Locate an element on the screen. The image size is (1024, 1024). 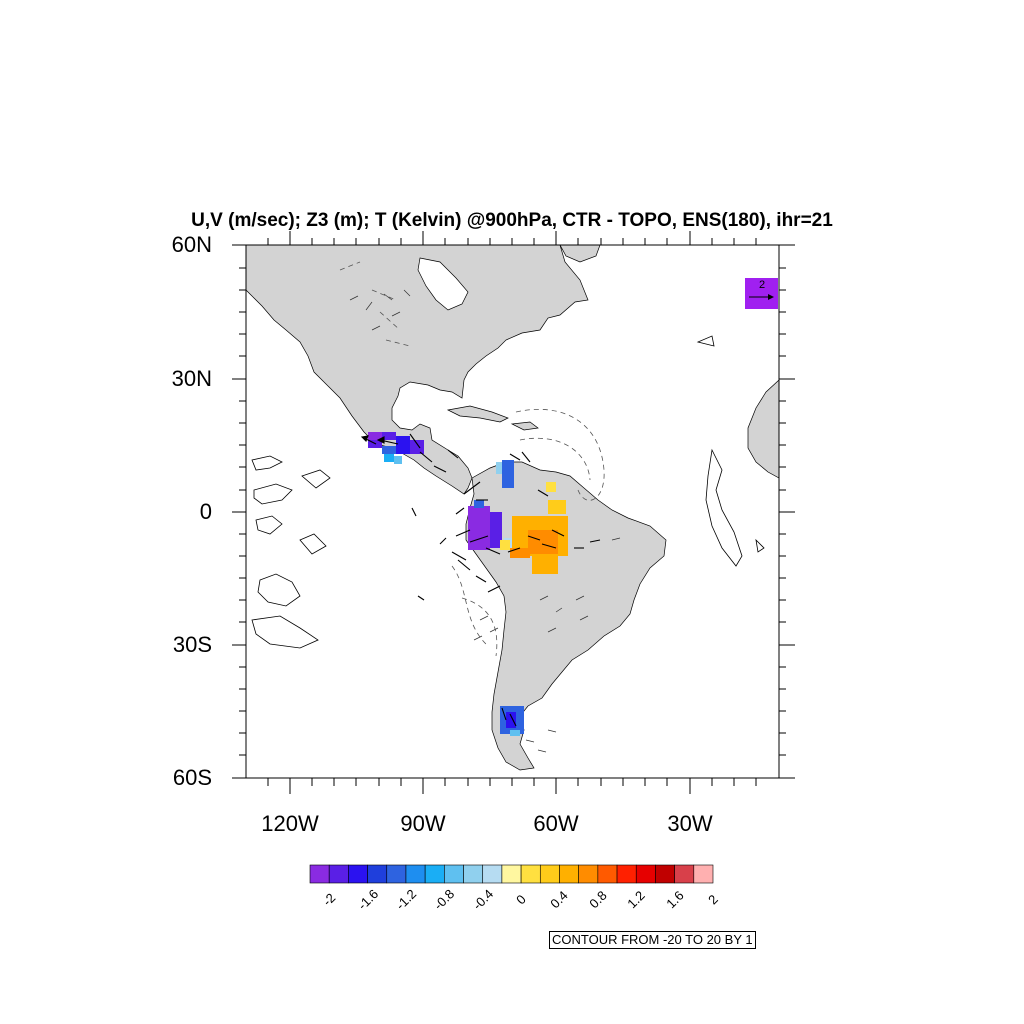
dashed-contours is located at coordinates (472, 459).